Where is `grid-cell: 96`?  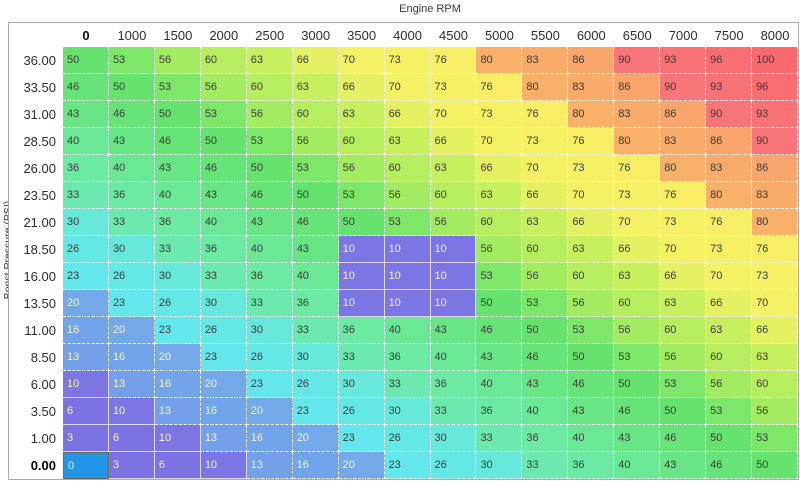
grid-cell: 96 is located at coordinates (775, 87).